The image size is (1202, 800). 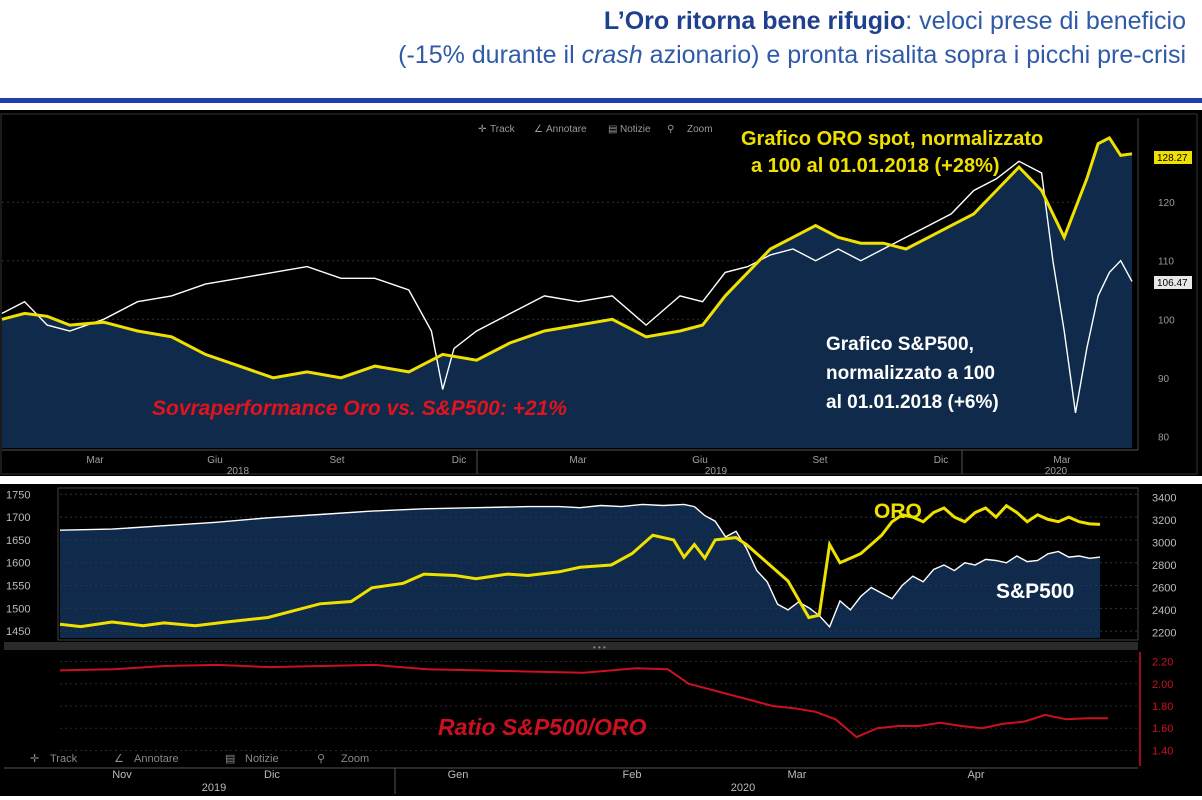 I want to click on bottom-year-label: 2020, so click(x=743, y=788).